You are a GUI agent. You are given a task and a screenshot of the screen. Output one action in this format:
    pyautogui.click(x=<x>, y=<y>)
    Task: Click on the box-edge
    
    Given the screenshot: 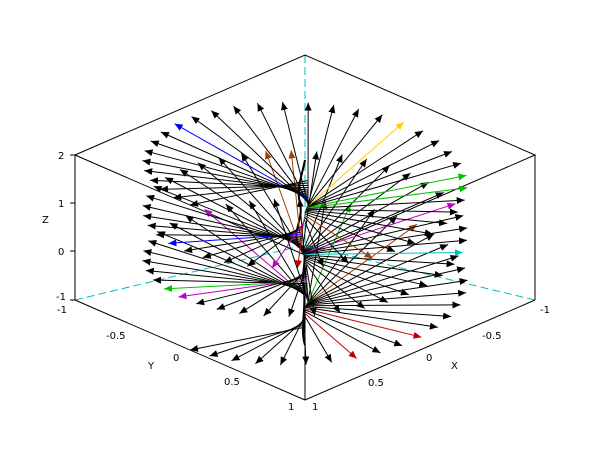 What is the action you would take?
    pyautogui.click(x=420, y=350)
    